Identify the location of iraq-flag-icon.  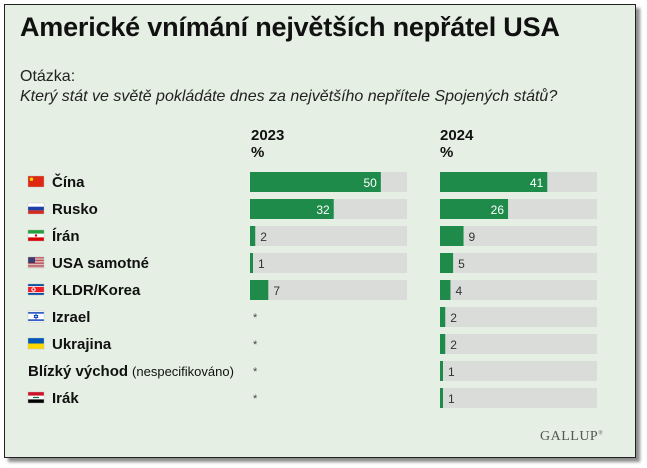
(36, 397).